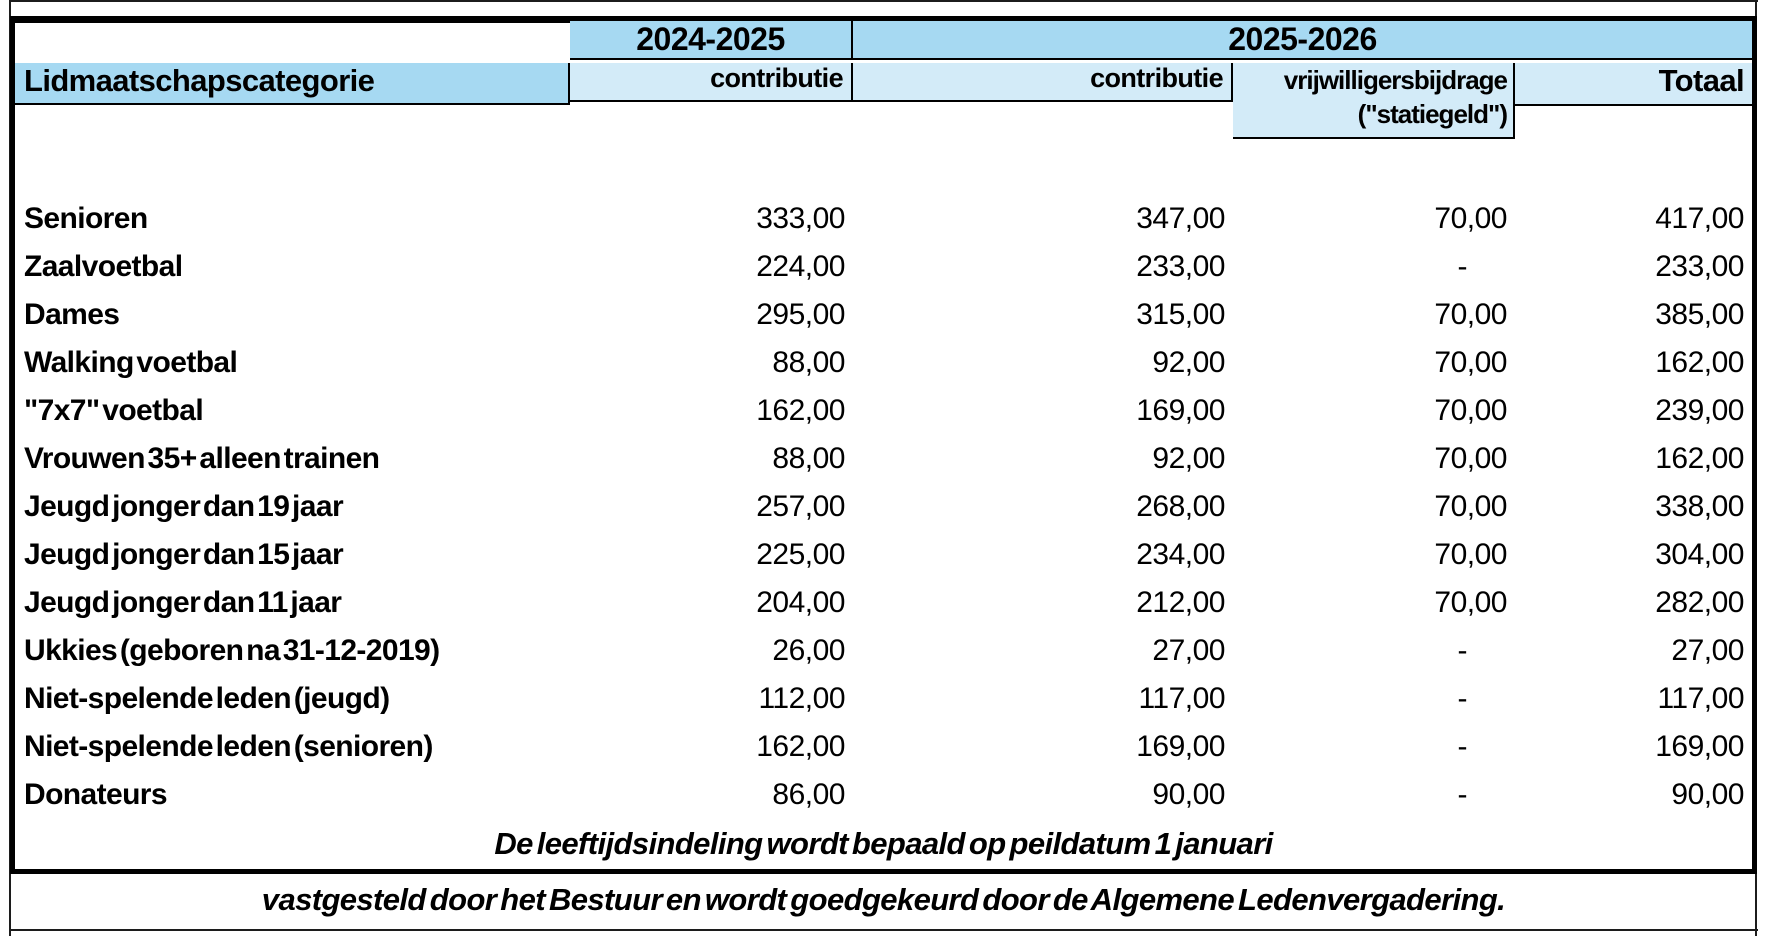  What do you see at coordinates (800, 506) in the screenshot?
I see `contributie-2024-cell: 257,00` at bounding box center [800, 506].